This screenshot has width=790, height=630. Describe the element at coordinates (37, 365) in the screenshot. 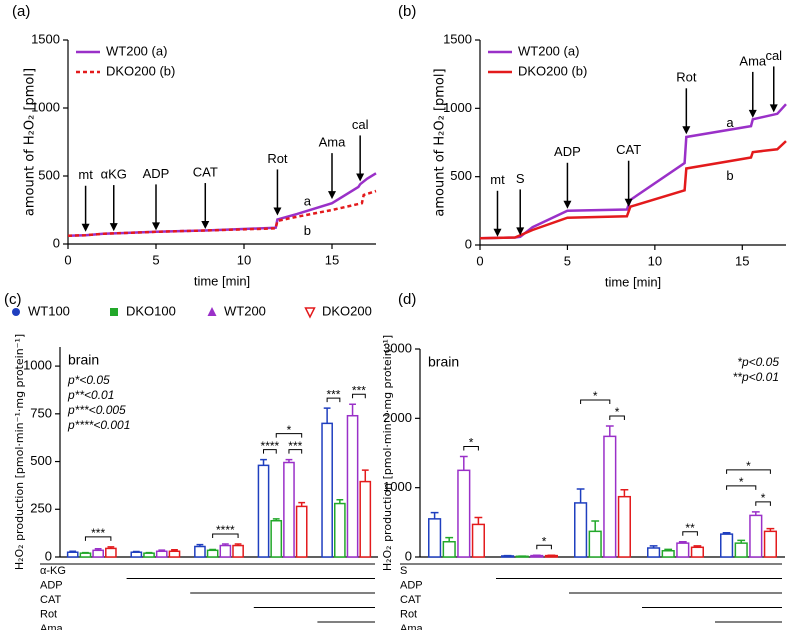

I see `y-tick-label: 1000` at that location.